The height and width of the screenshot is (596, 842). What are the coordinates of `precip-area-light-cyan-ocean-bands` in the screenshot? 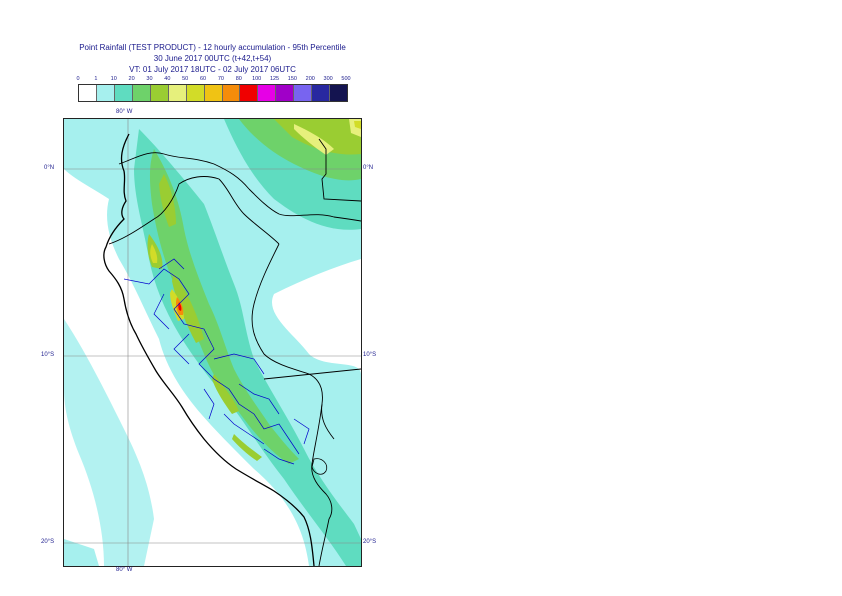 It's located at (109, 442).